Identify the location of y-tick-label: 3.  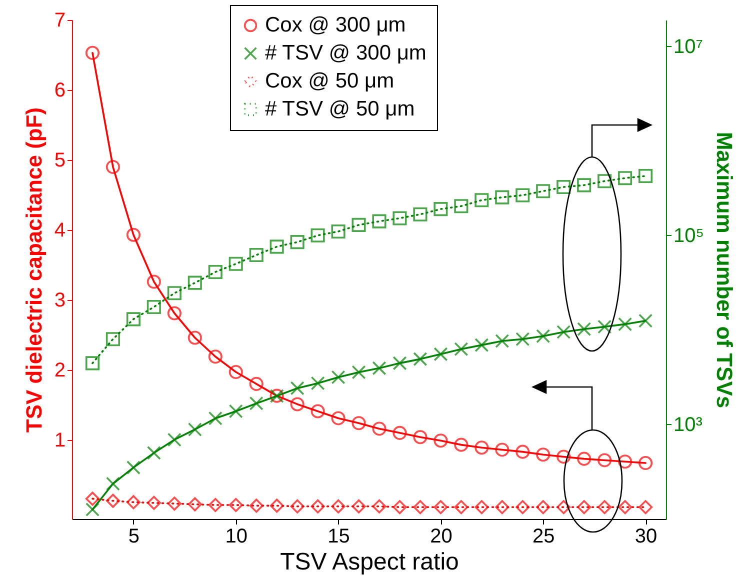
(60, 300).